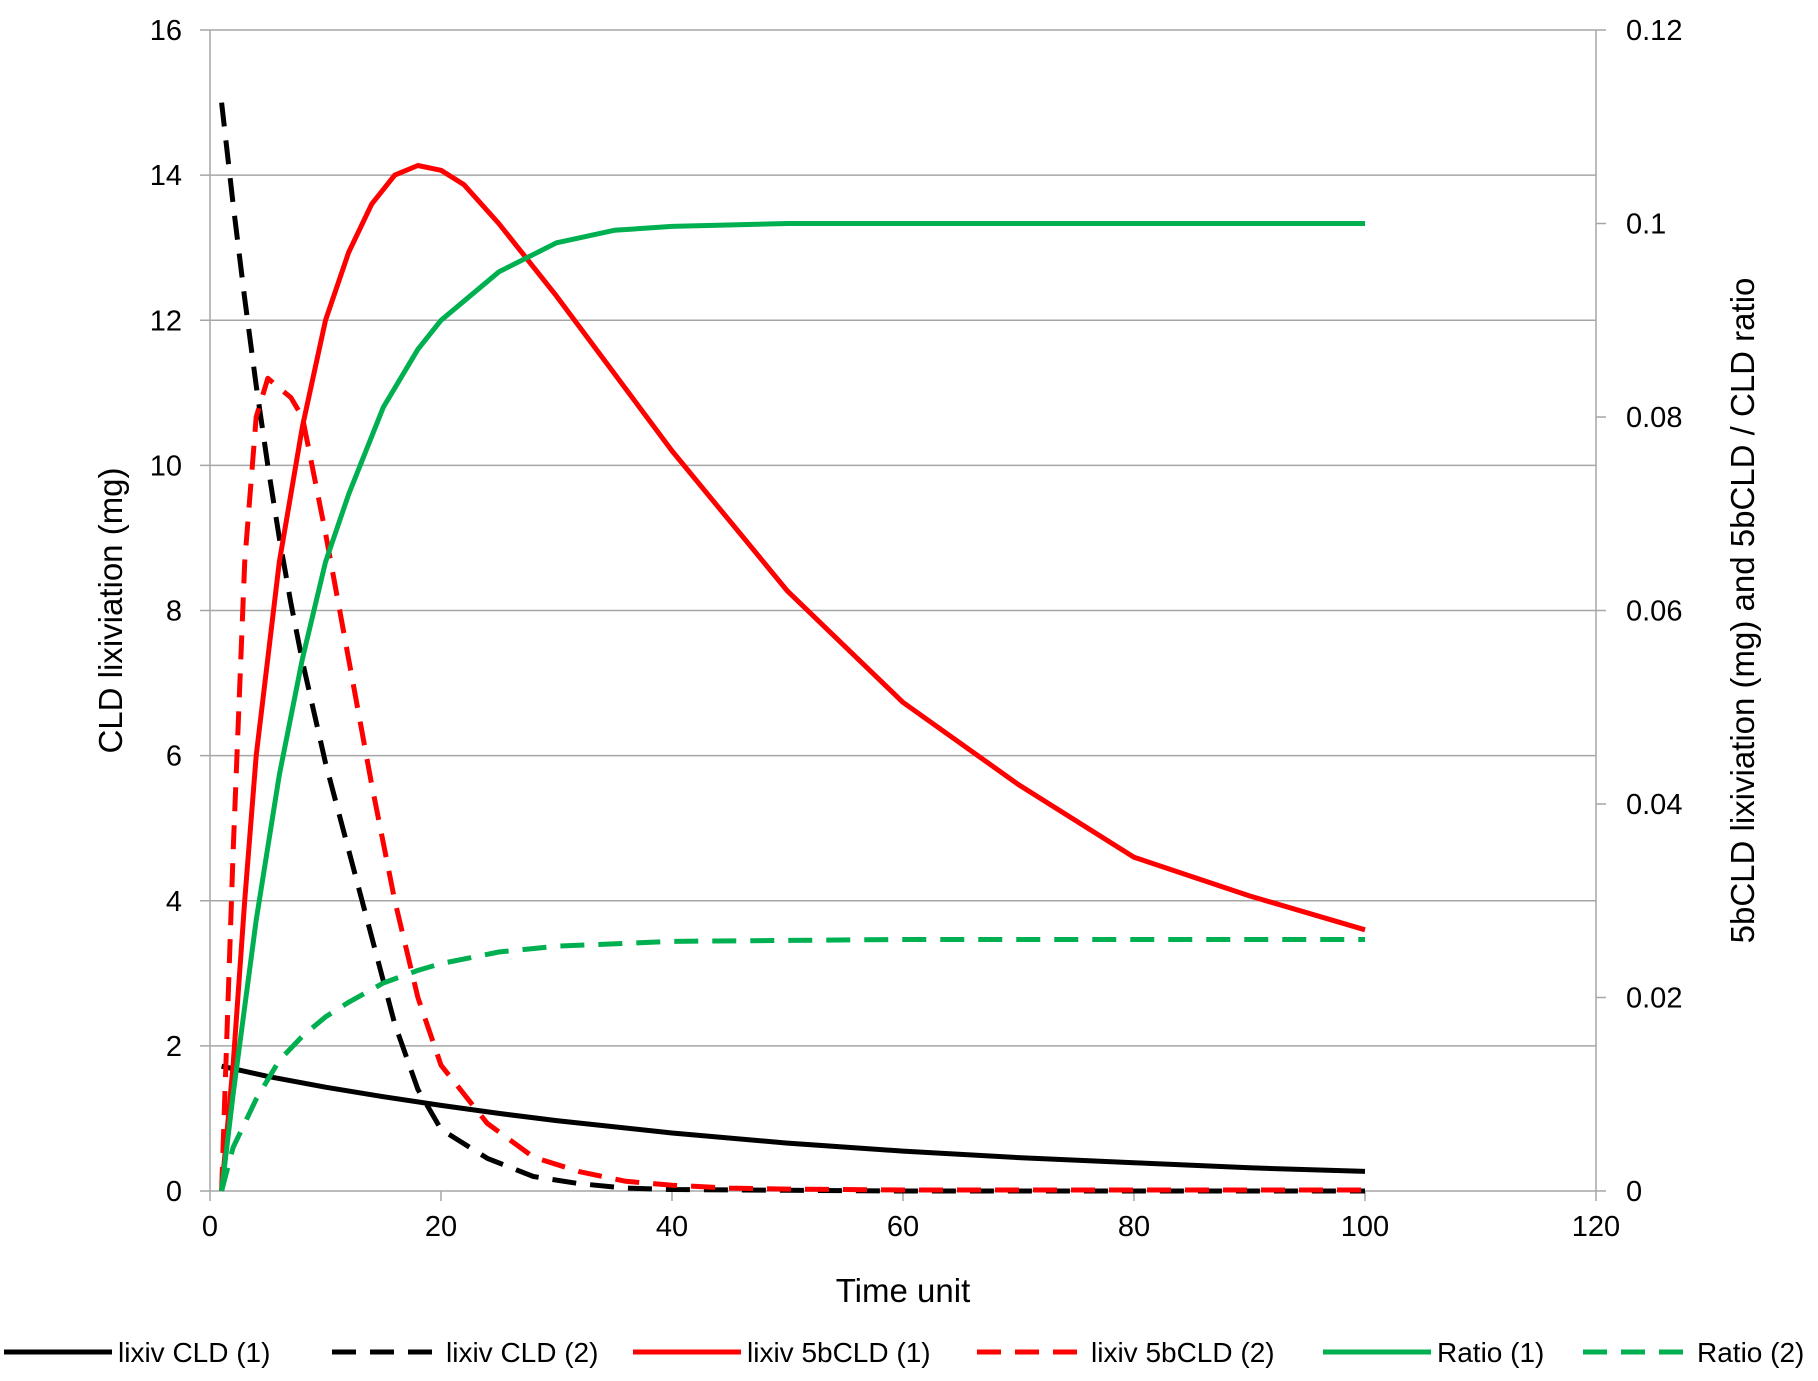  Describe the element at coordinates (1654, 31) in the screenshot. I see `right-y-tick-label: 0.12` at that location.